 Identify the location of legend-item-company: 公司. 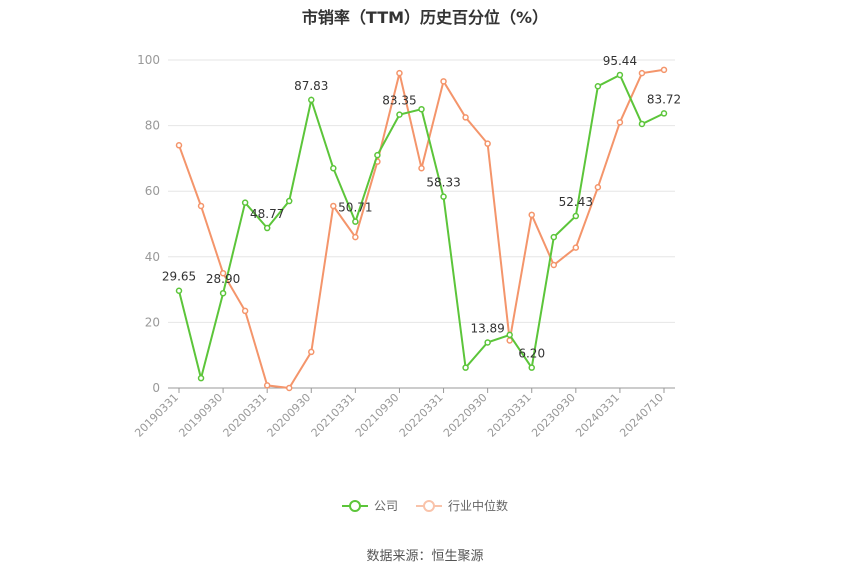
(369, 505).